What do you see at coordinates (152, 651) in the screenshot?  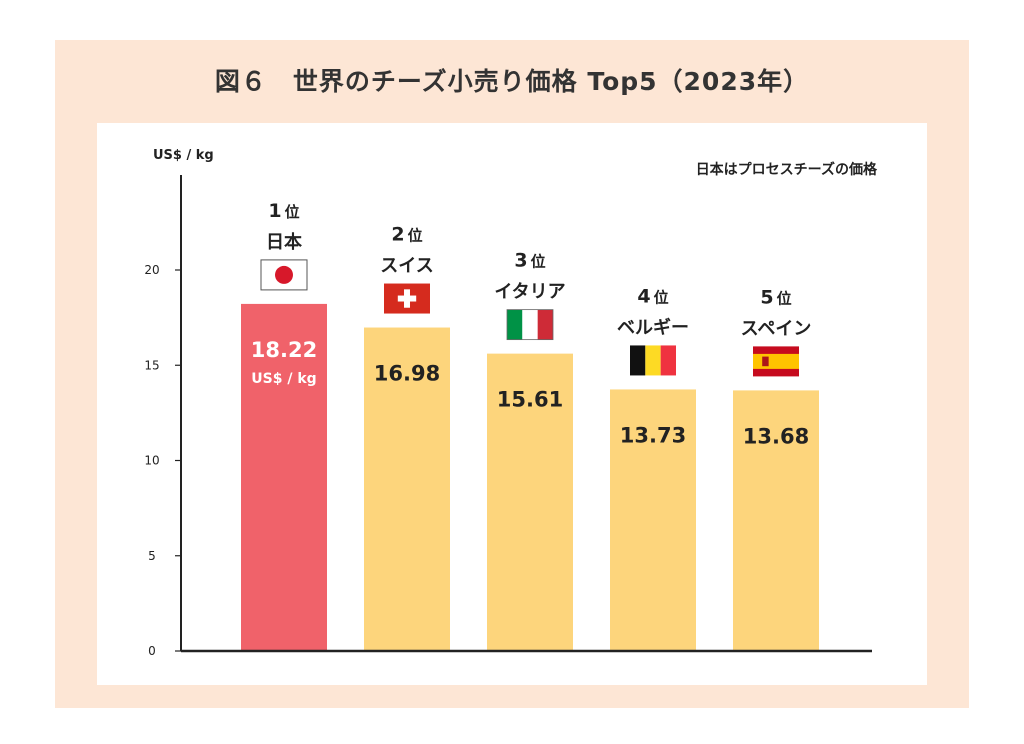 I see `y-tick-label: 0` at bounding box center [152, 651].